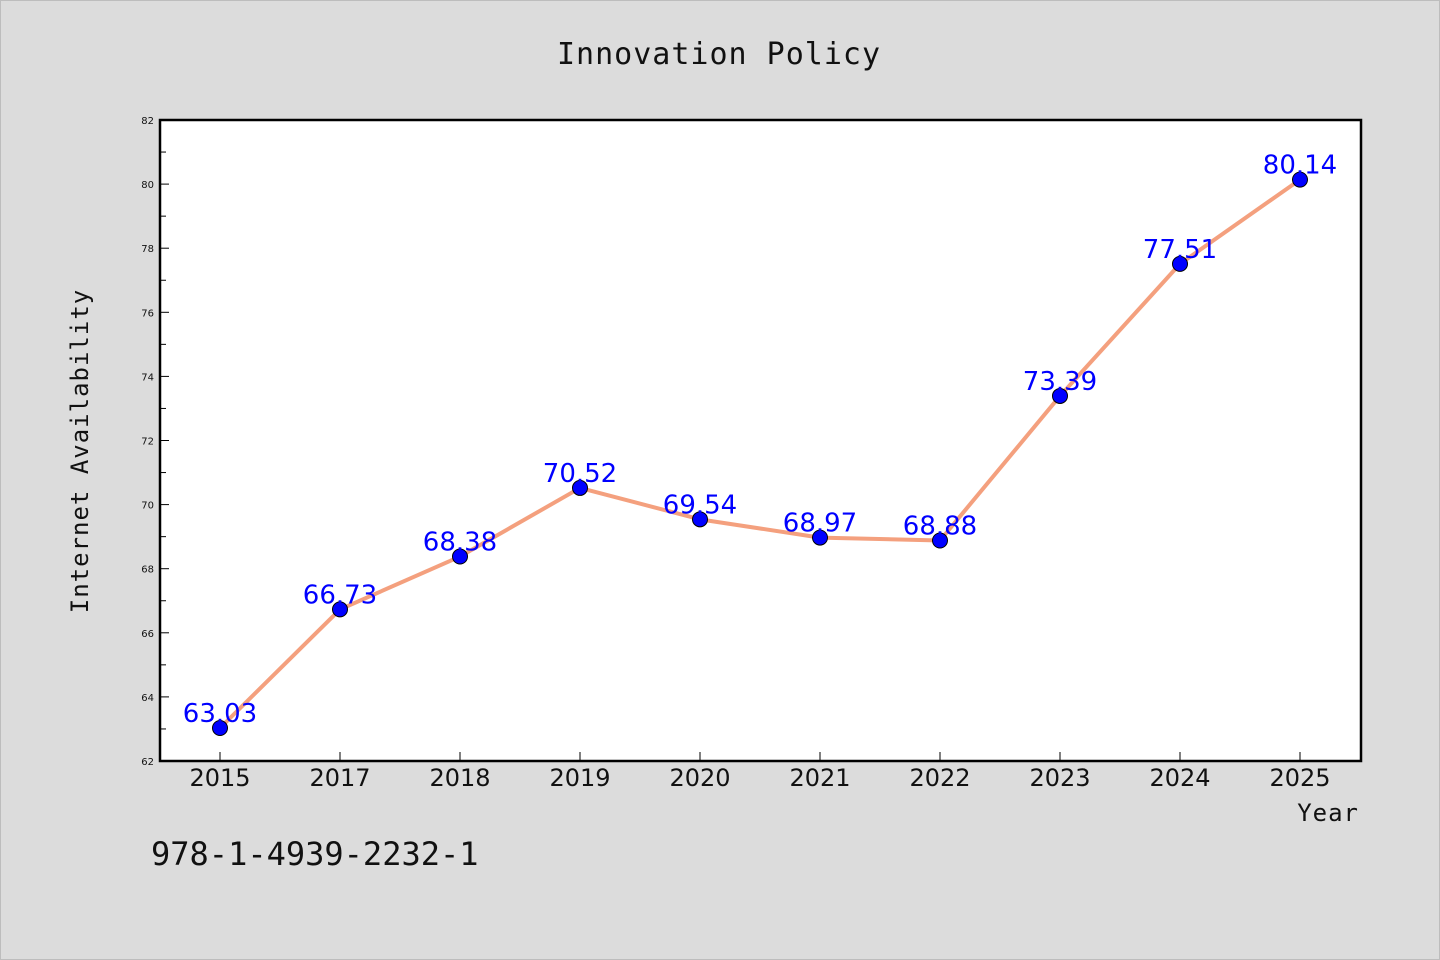  I want to click on y-tick-label: 68, so click(147, 570).